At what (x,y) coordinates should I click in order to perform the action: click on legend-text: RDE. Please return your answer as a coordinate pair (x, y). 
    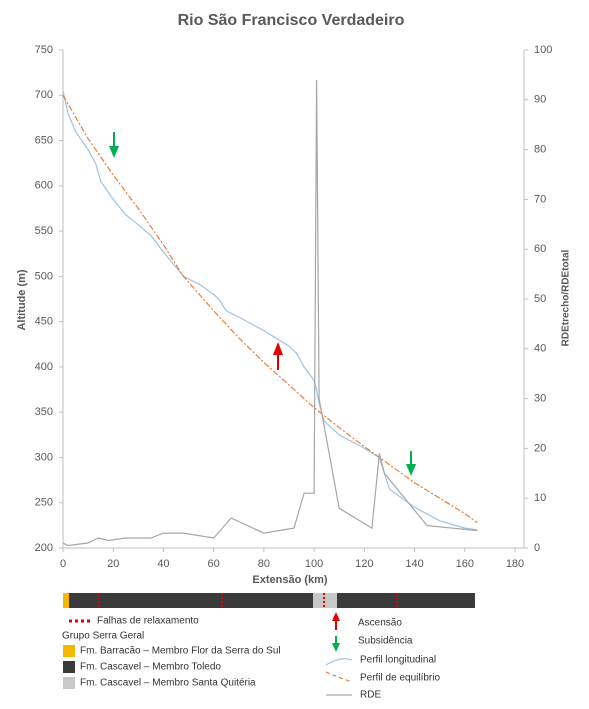
    Looking at the image, I should click on (370, 695).